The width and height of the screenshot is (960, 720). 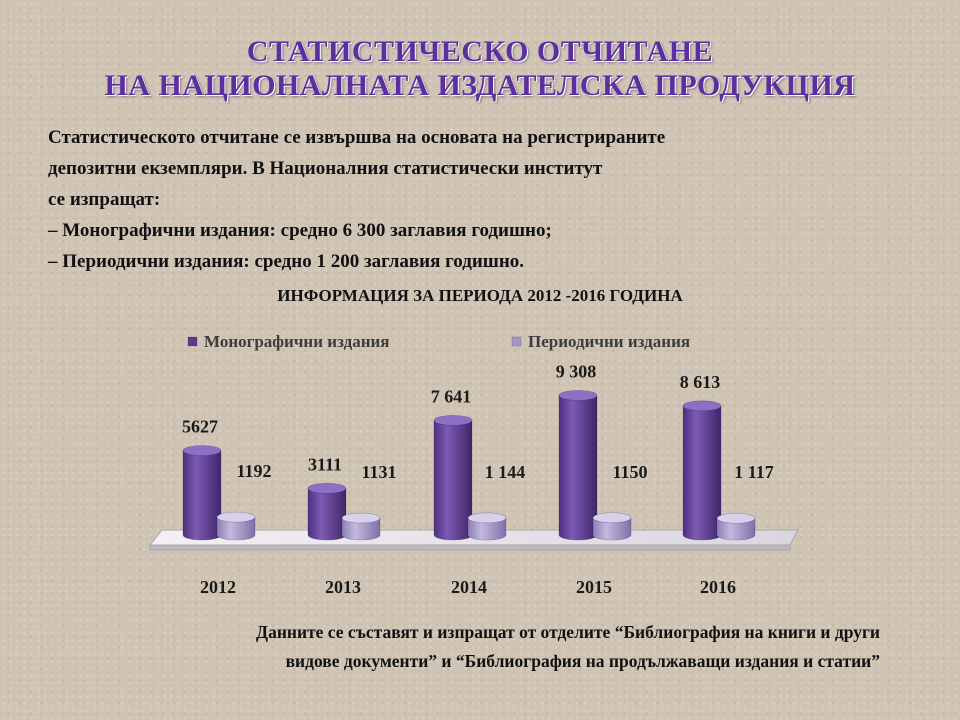 What do you see at coordinates (629, 472) in the screenshot?
I see `data-label: 1150` at bounding box center [629, 472].